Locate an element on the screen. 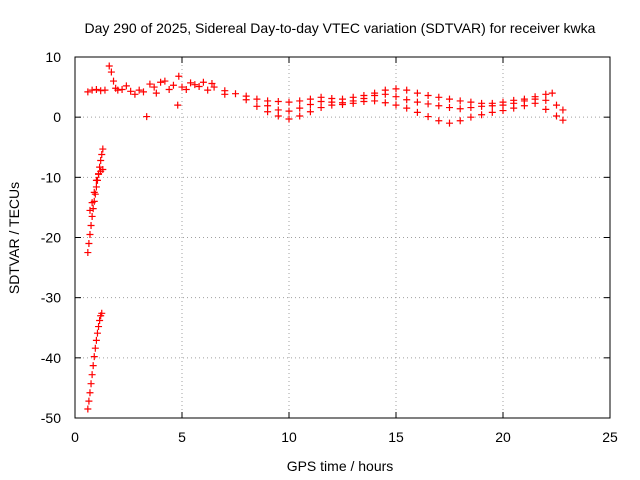  y-tick-label: -50 is located at coordinates (51, 418).